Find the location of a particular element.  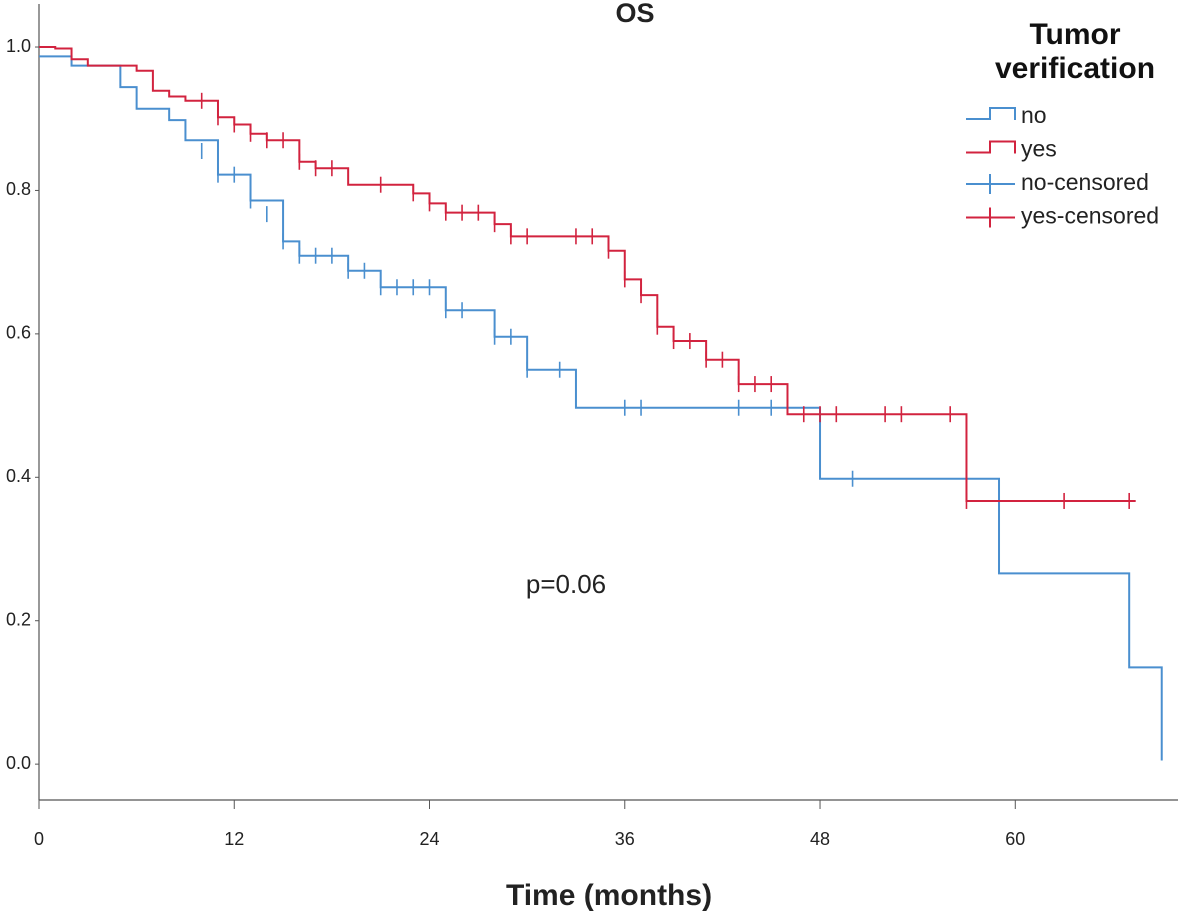

legend-label: no-censored is located at coordinates (1085, 182).